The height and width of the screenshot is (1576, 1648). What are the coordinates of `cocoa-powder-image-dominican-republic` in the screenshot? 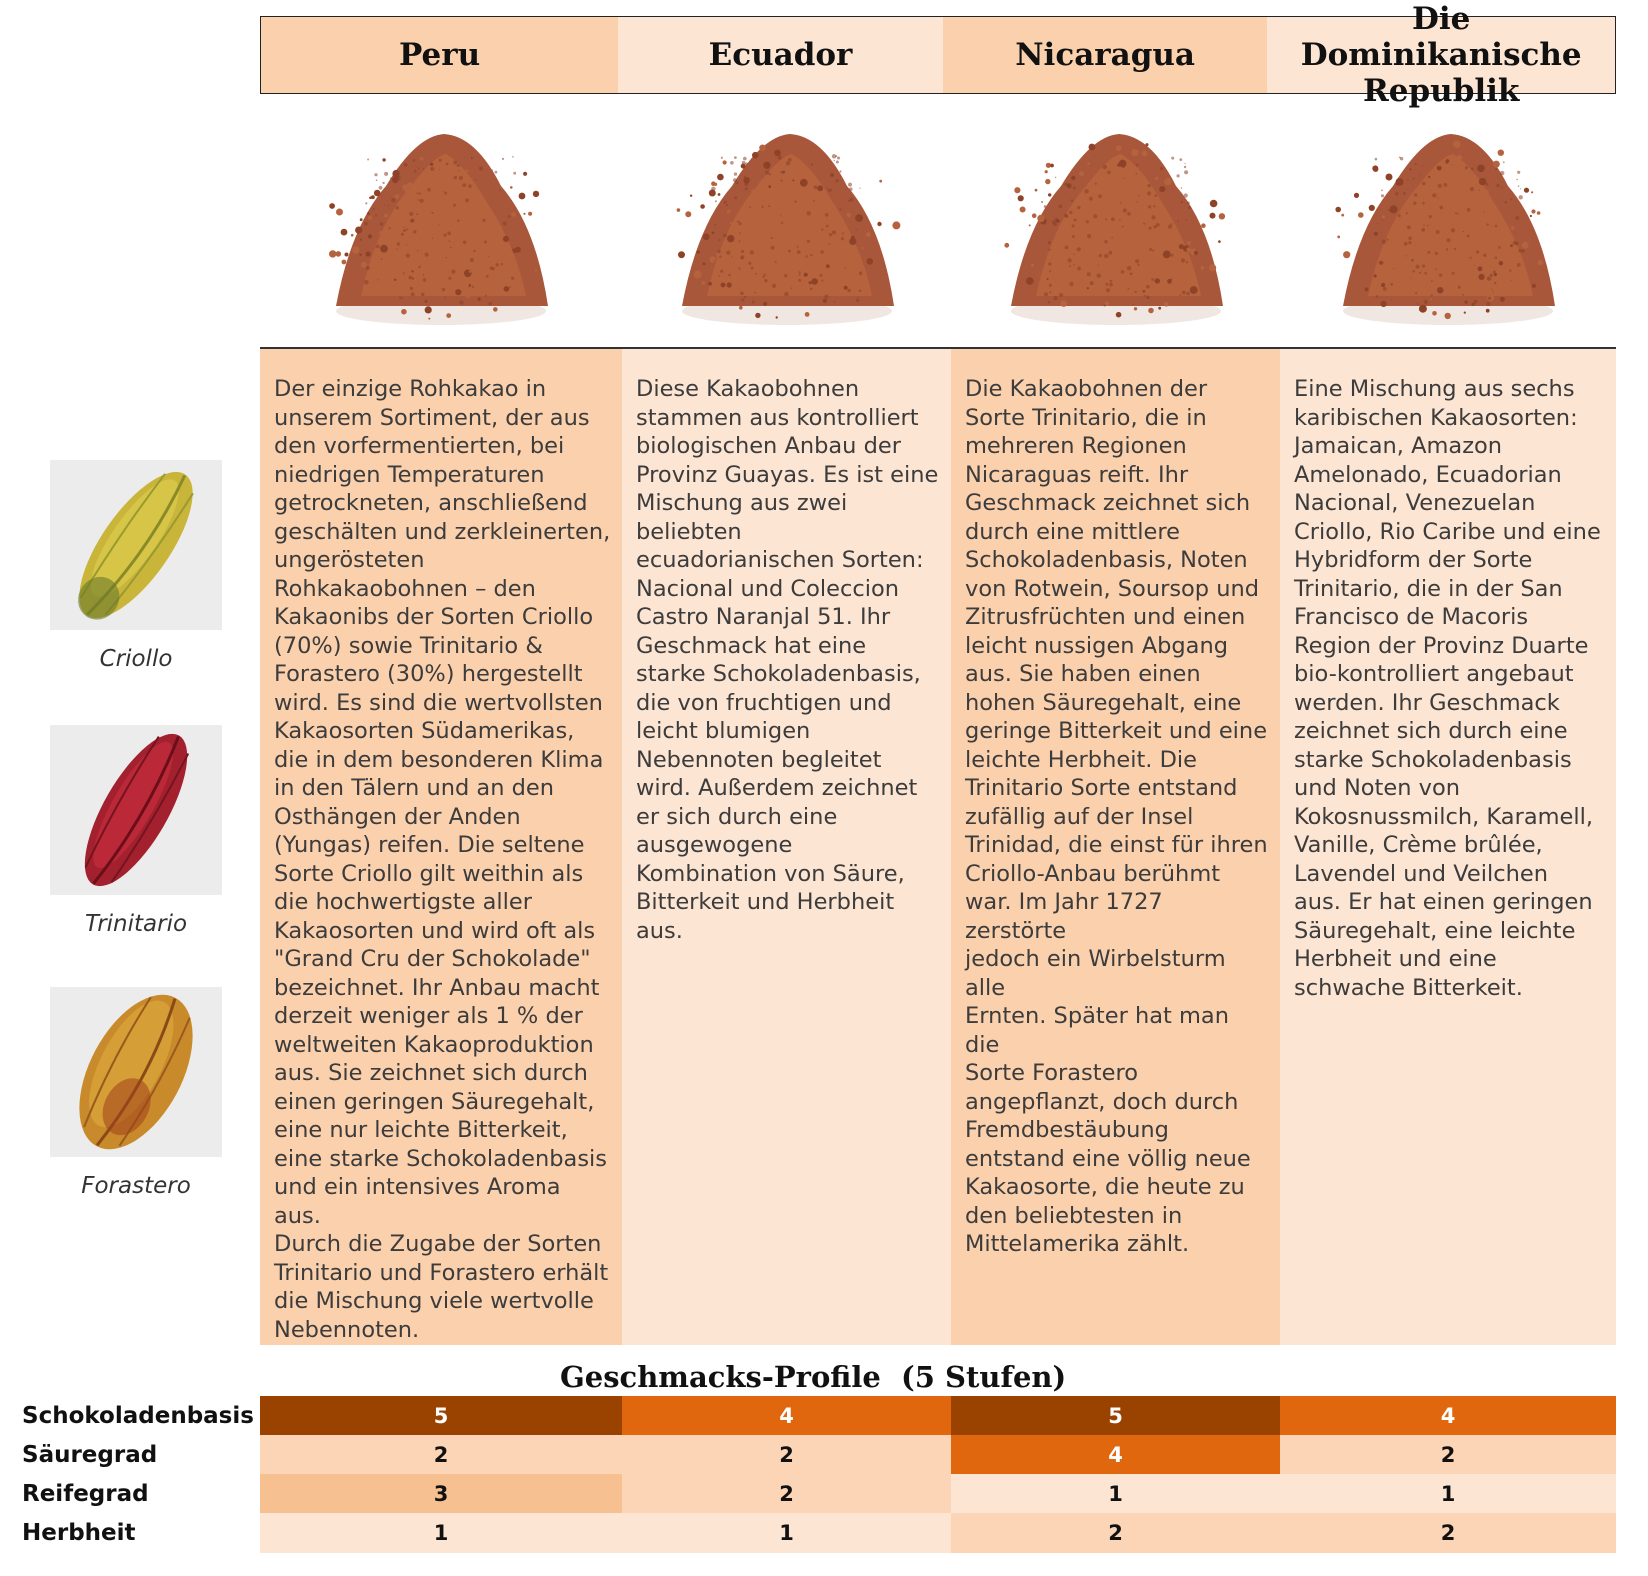 It's located at (1448, 221).